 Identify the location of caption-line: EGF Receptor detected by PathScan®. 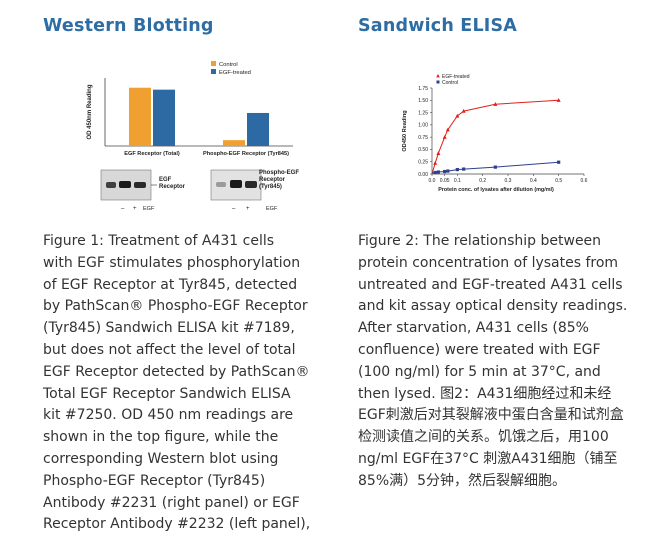
(176, 371).